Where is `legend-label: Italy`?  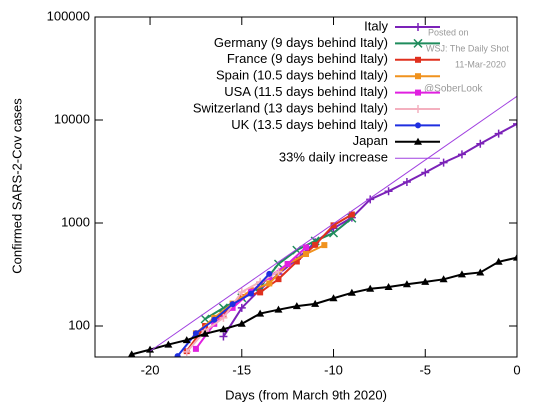
legend-label: Italy is located at coordinates (376, 25).